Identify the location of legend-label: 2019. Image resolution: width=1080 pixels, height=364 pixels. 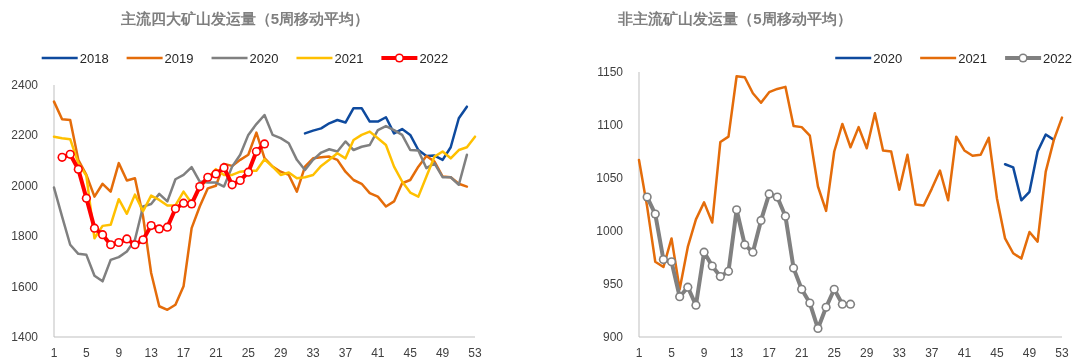
(179, 58).